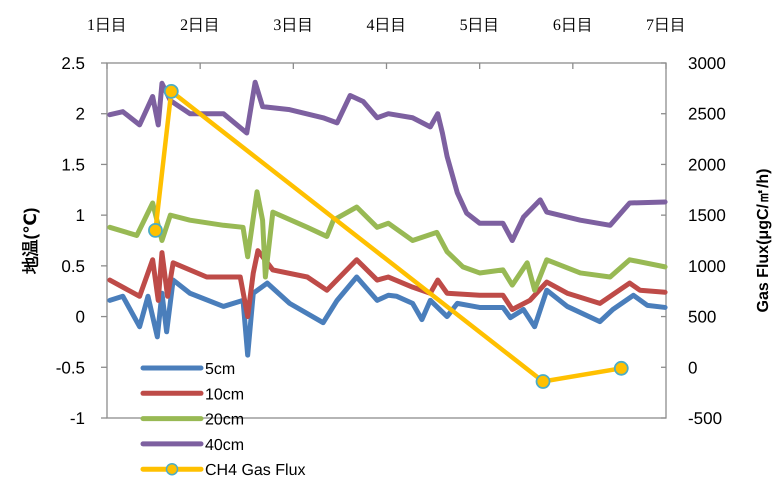  What do you see at coordinates (107, 25) in the screenshot?
I see `x-tick-label: 1日目` at bounding box center [107, 25].